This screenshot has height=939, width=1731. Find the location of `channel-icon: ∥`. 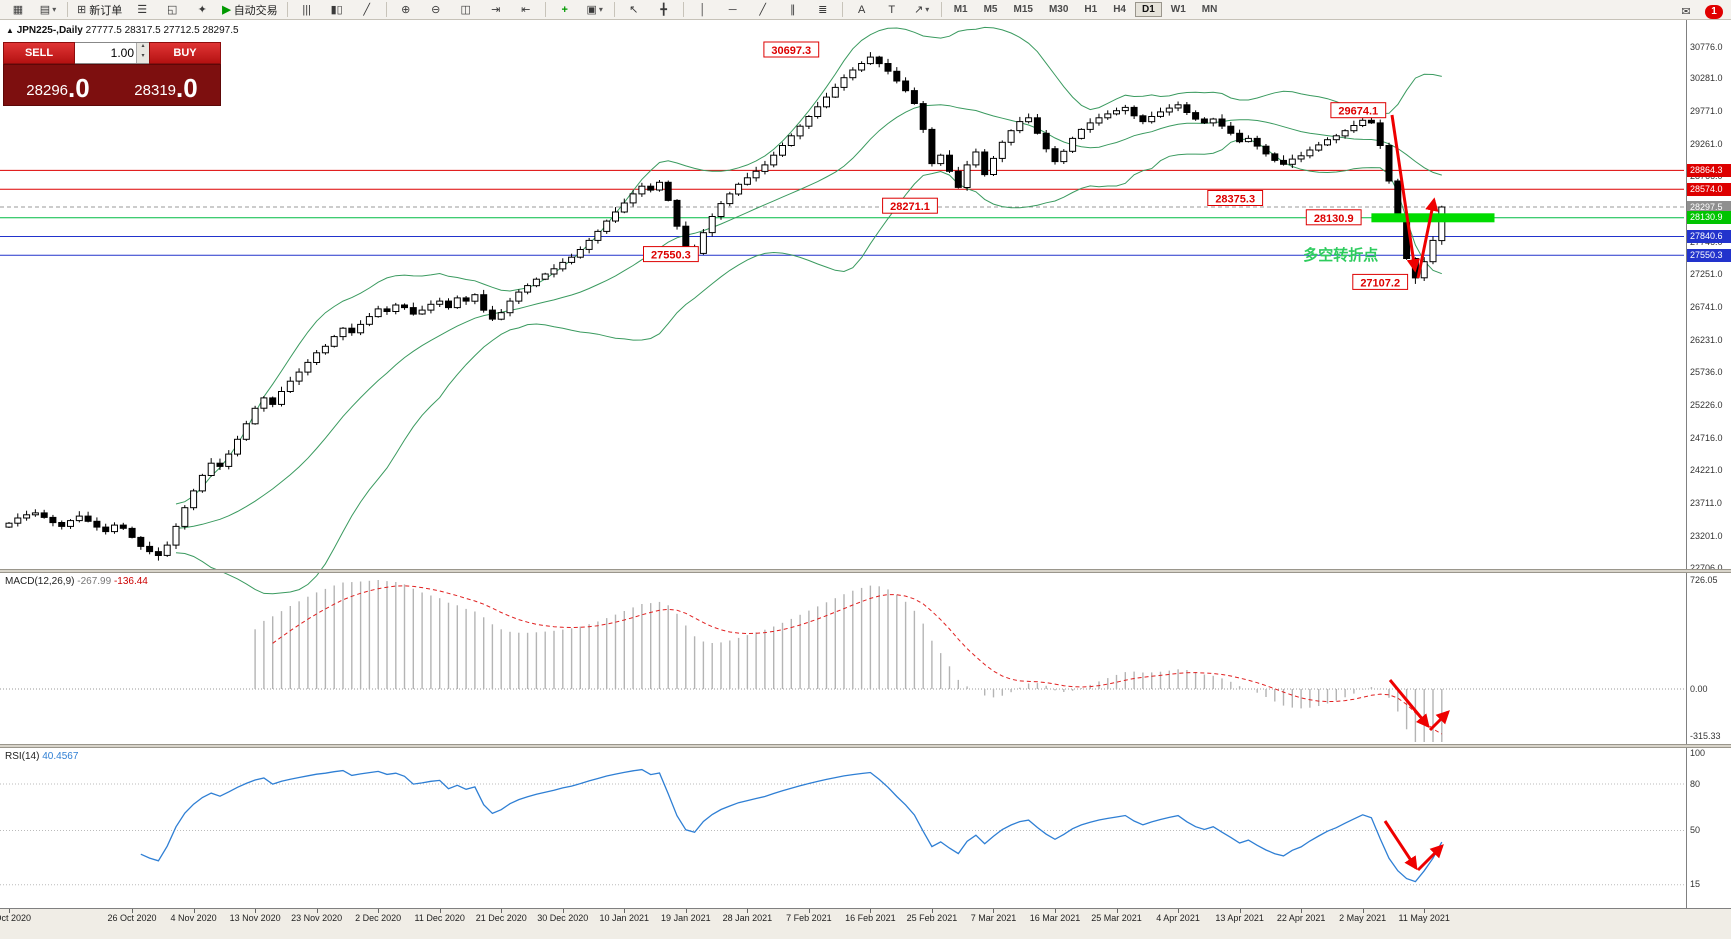

channel-icon: ∥ is located at coordinates (792, 10).